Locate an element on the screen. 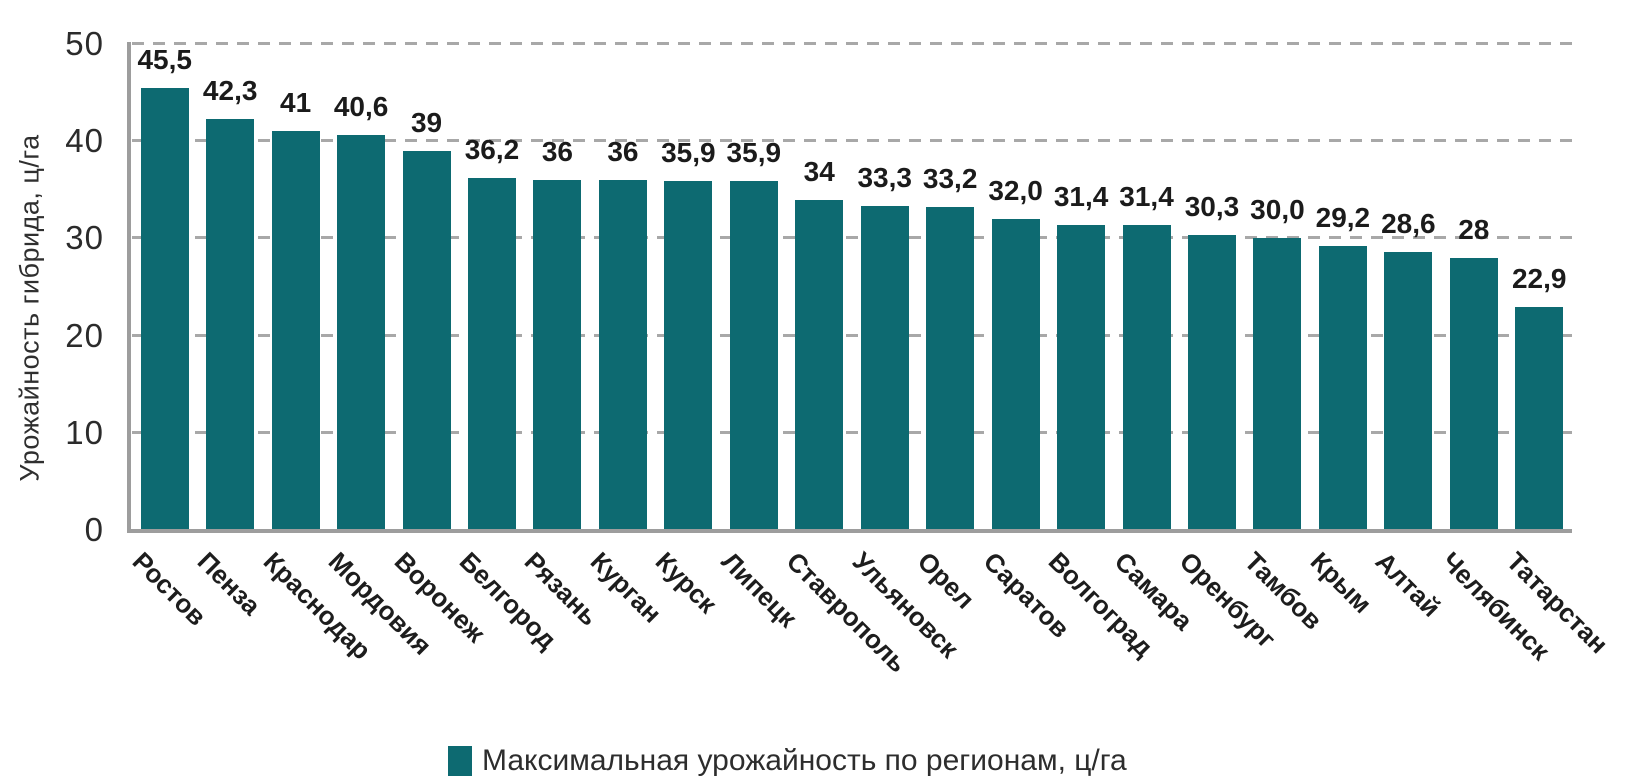  y-tick-label-10: 10 is located at coordinates (84, 432).